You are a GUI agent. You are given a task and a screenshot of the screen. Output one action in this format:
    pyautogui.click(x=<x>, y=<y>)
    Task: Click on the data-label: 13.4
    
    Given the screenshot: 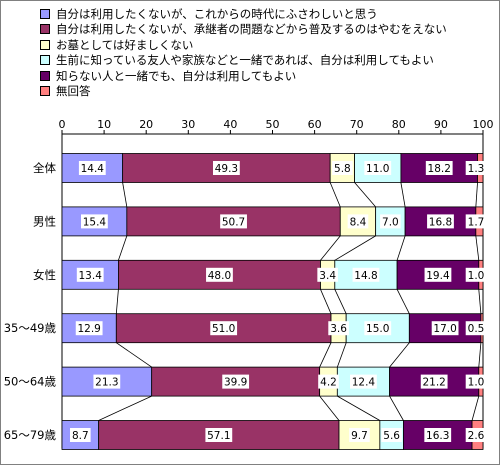 What is the action you would take?
    pyautogui.click(x=91, y=276)
    